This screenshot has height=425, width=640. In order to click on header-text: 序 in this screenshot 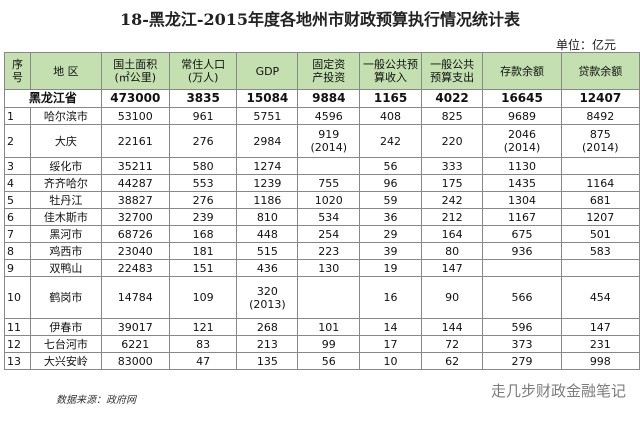, I will do `click(17, 64)`.